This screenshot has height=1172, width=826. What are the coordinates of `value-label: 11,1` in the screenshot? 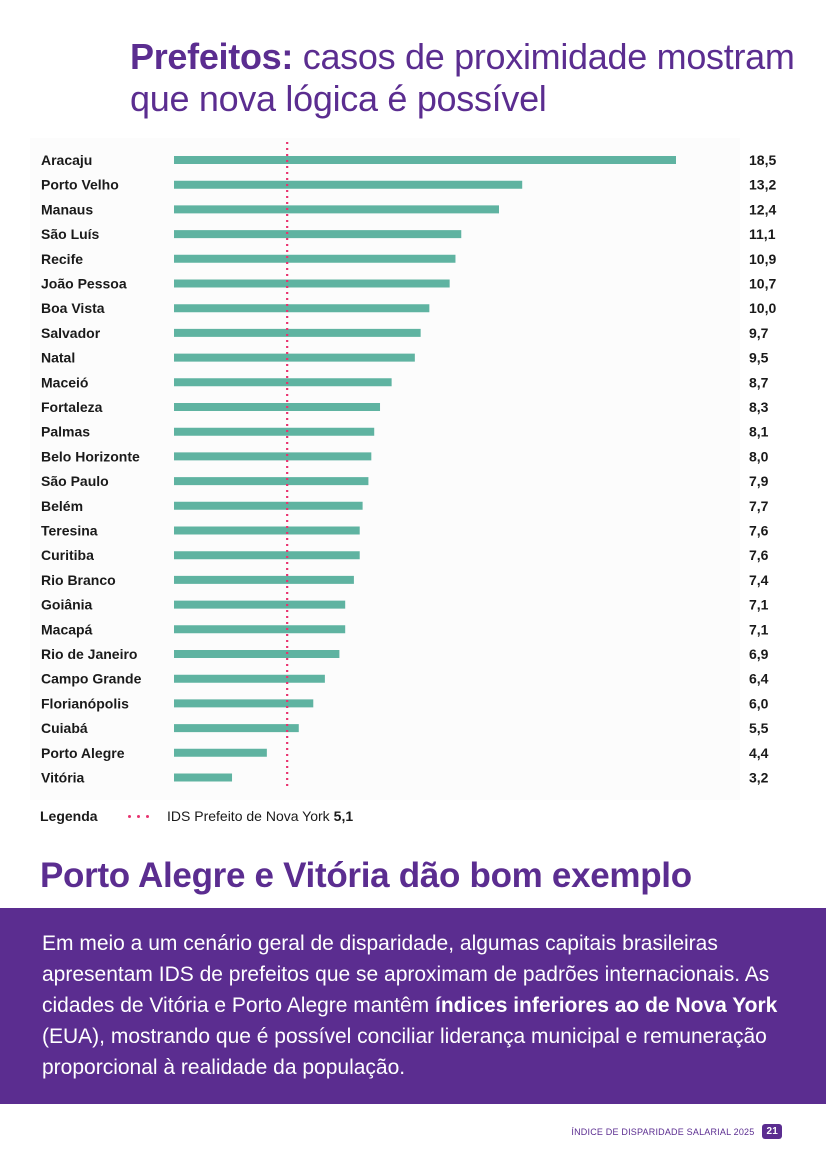 It's located at (762, 234).